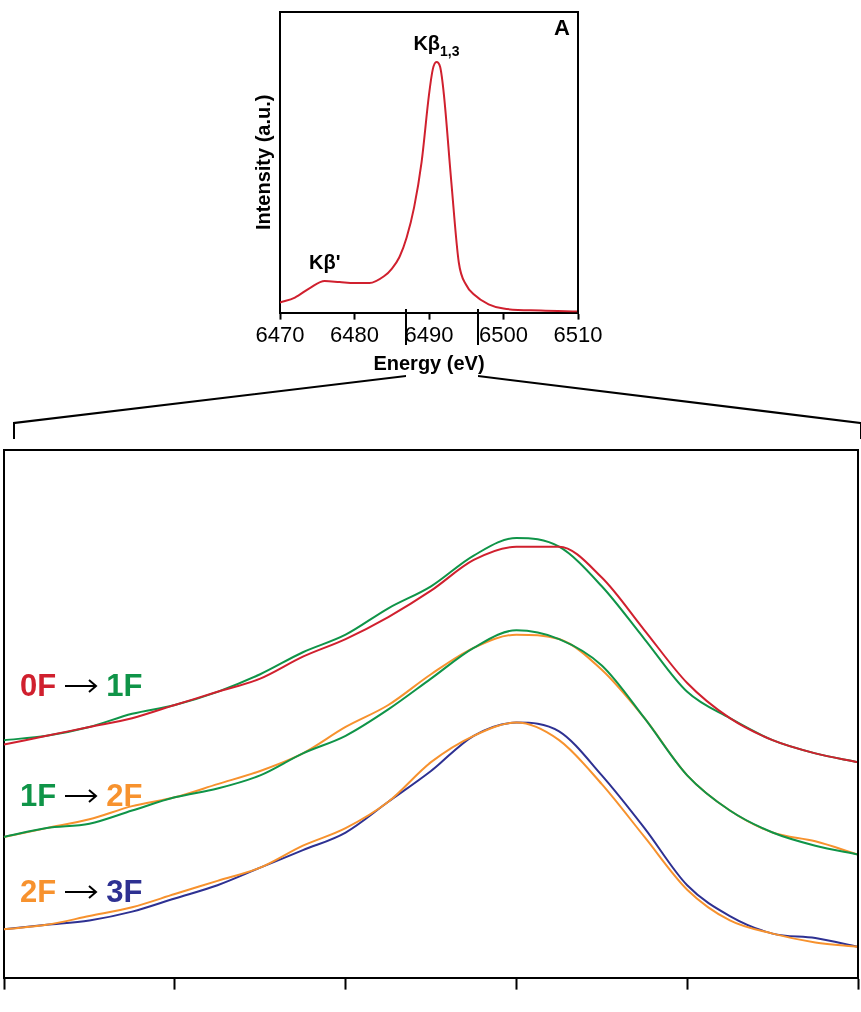  I want to click on series-label: 3F, so click(124, 892).